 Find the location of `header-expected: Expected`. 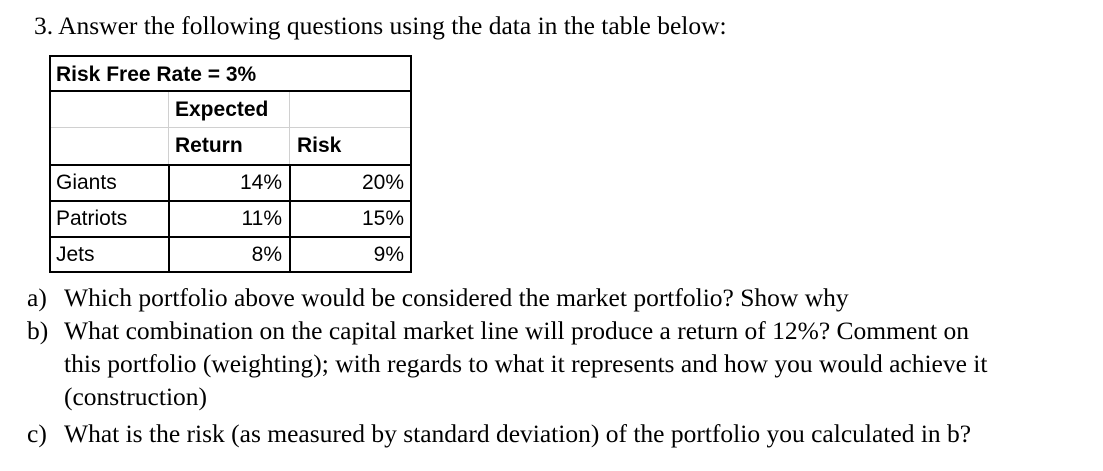

header-expected: Expected is located at coordinates (222, 109).